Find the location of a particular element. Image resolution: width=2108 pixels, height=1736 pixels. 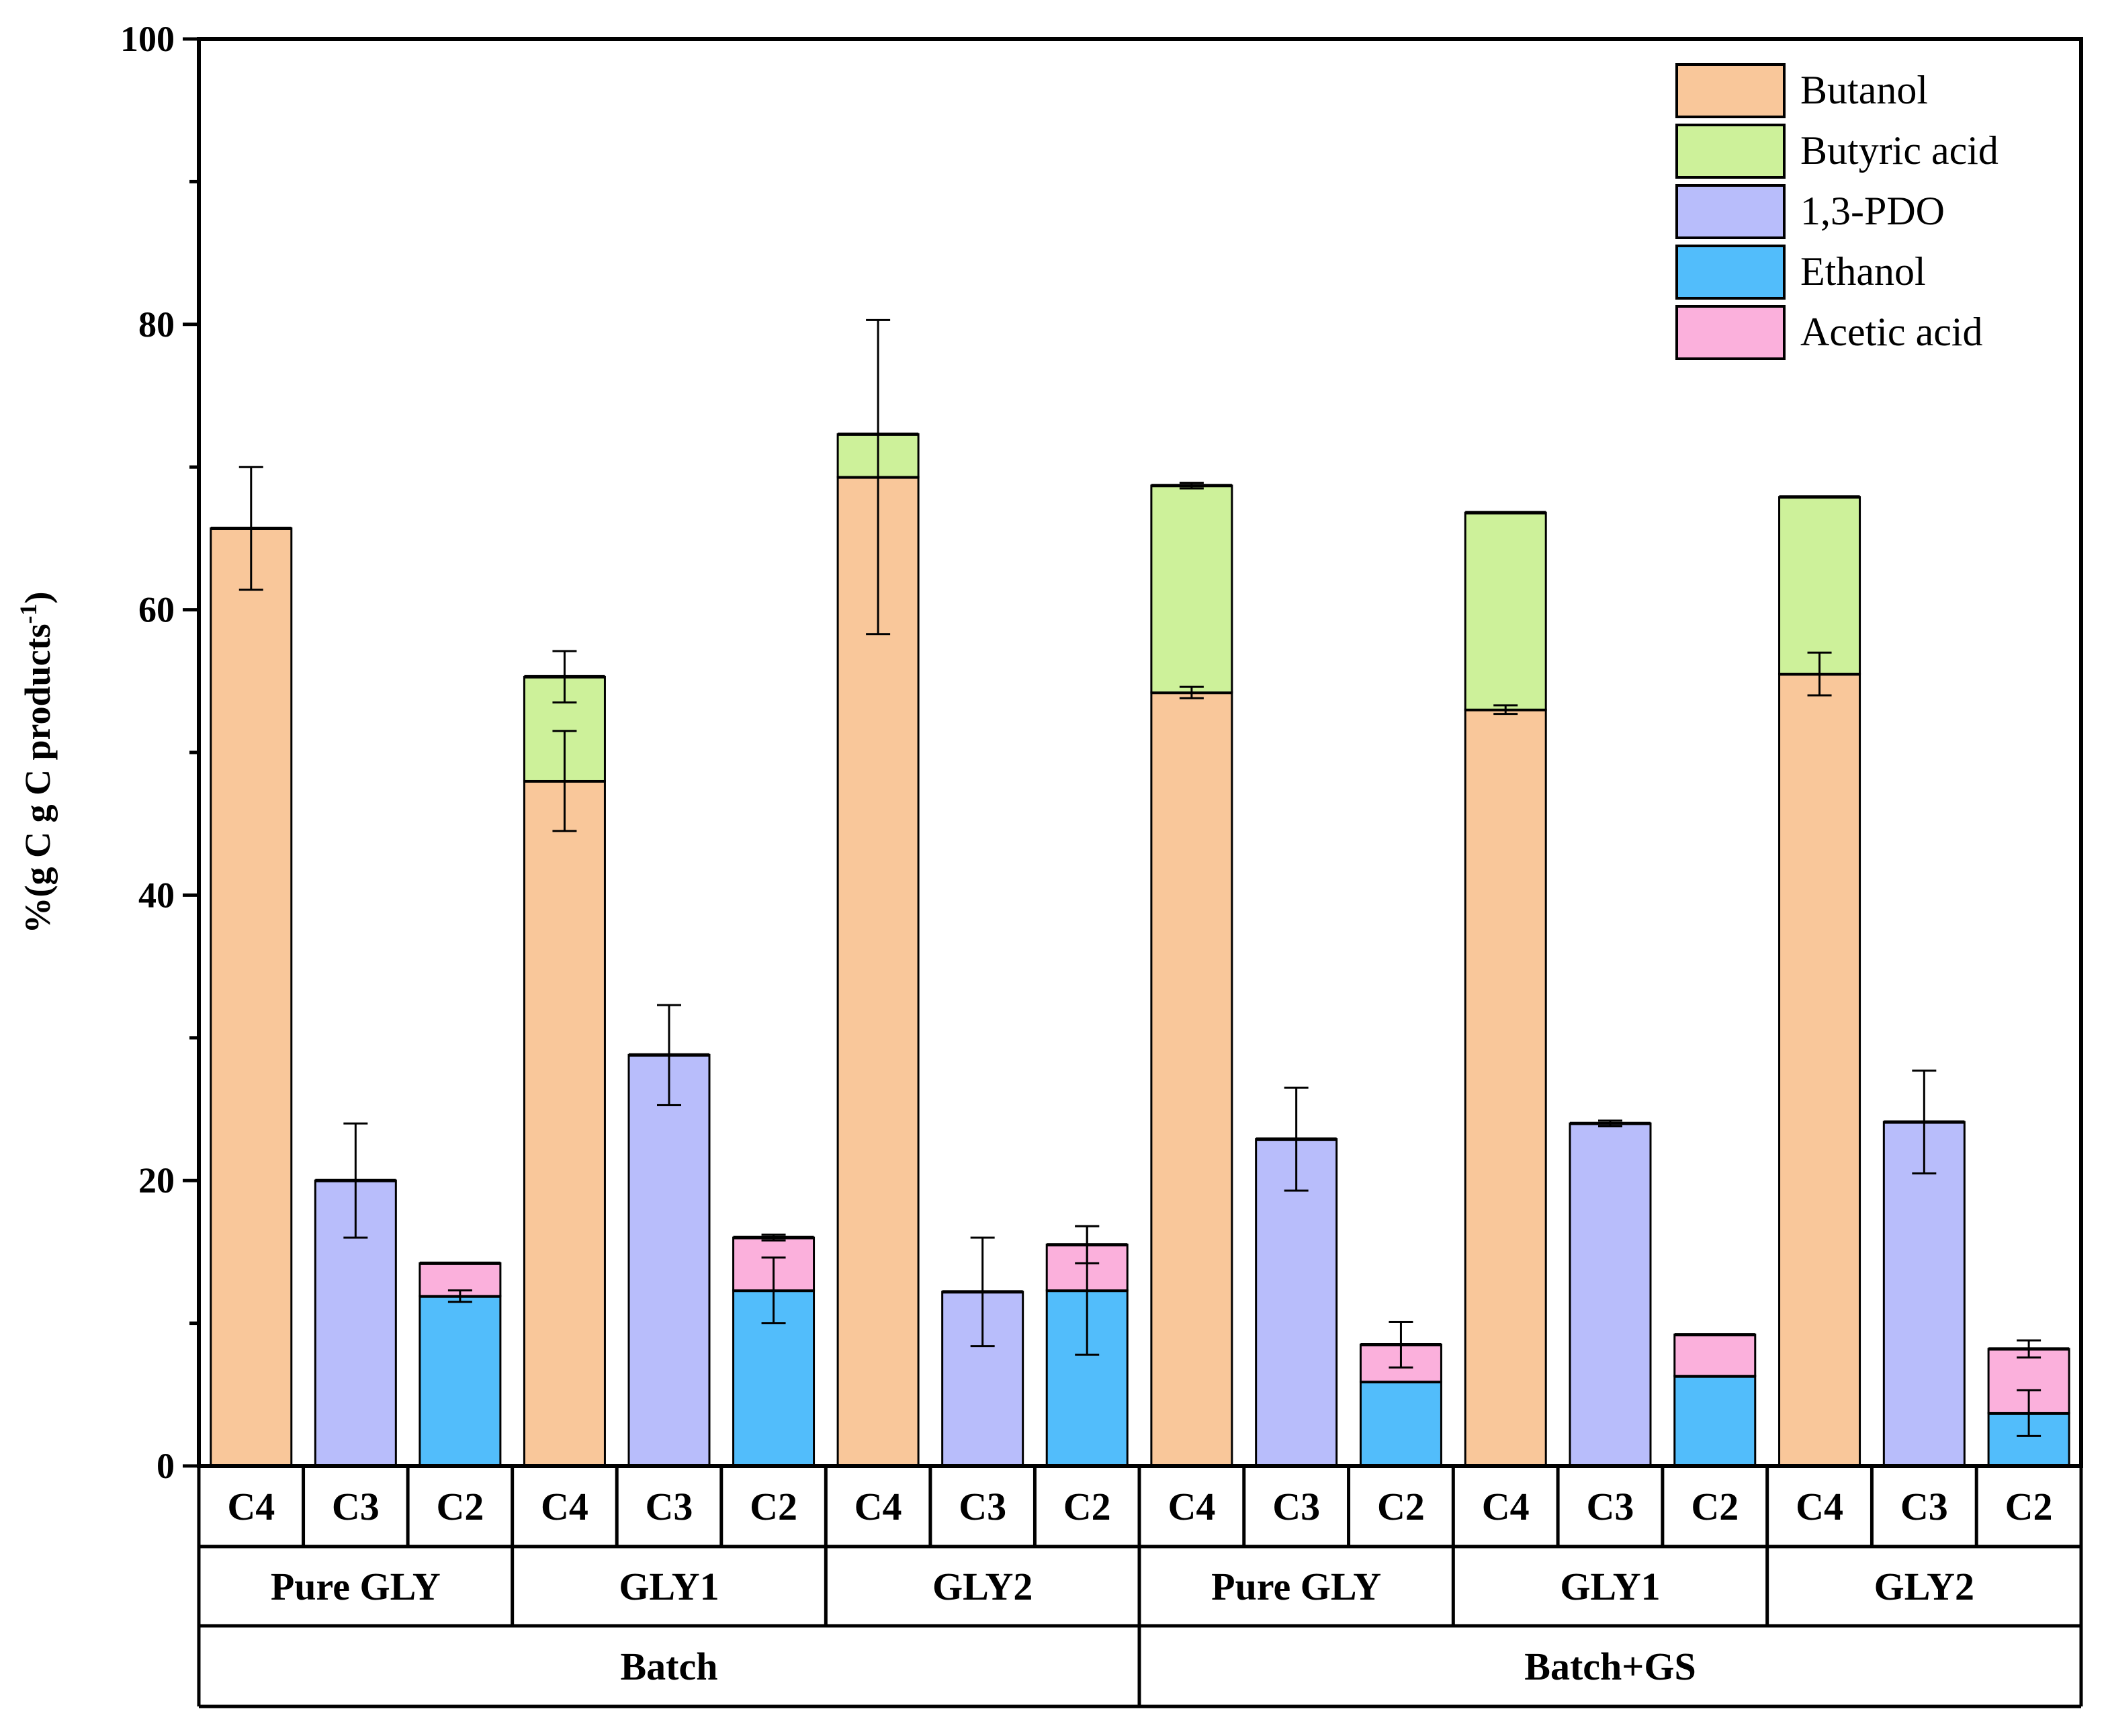

legend-swatch-acetic is located at coordinates (1730, 332).